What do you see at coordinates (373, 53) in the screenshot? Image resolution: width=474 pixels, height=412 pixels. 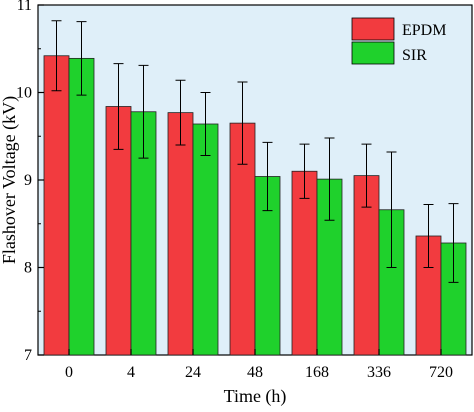 I see `legend-swatch-sir` at bounding box center [373, 53].